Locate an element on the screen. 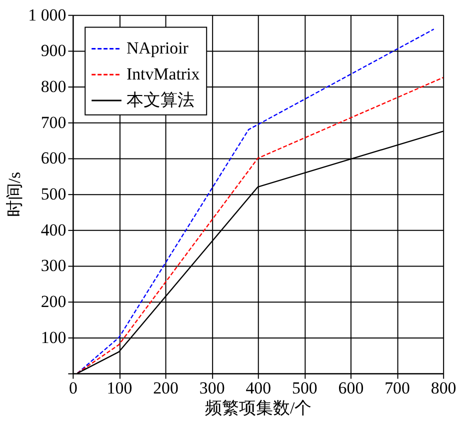 This screenshot has width=461, height=429. y-tick-label: 300 is located at coordinates (53, 266).